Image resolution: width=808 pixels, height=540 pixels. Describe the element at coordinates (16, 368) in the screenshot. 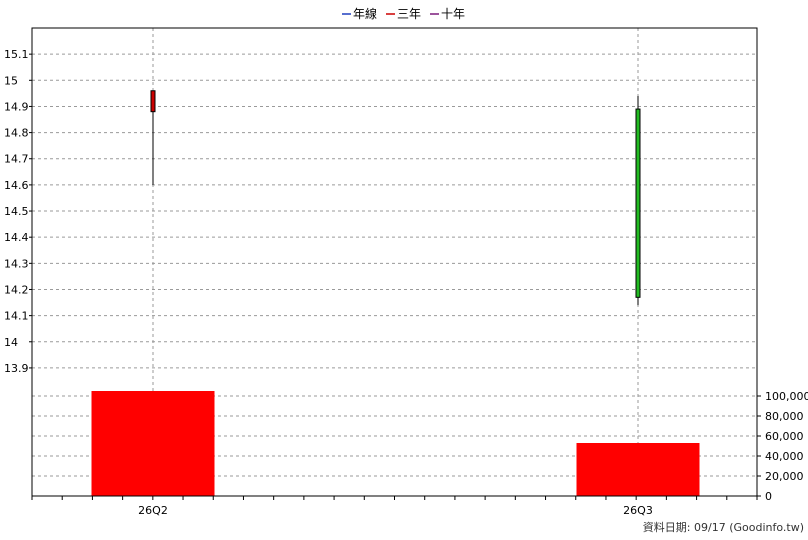

I see `price-tick-label: 13.9` at that location.